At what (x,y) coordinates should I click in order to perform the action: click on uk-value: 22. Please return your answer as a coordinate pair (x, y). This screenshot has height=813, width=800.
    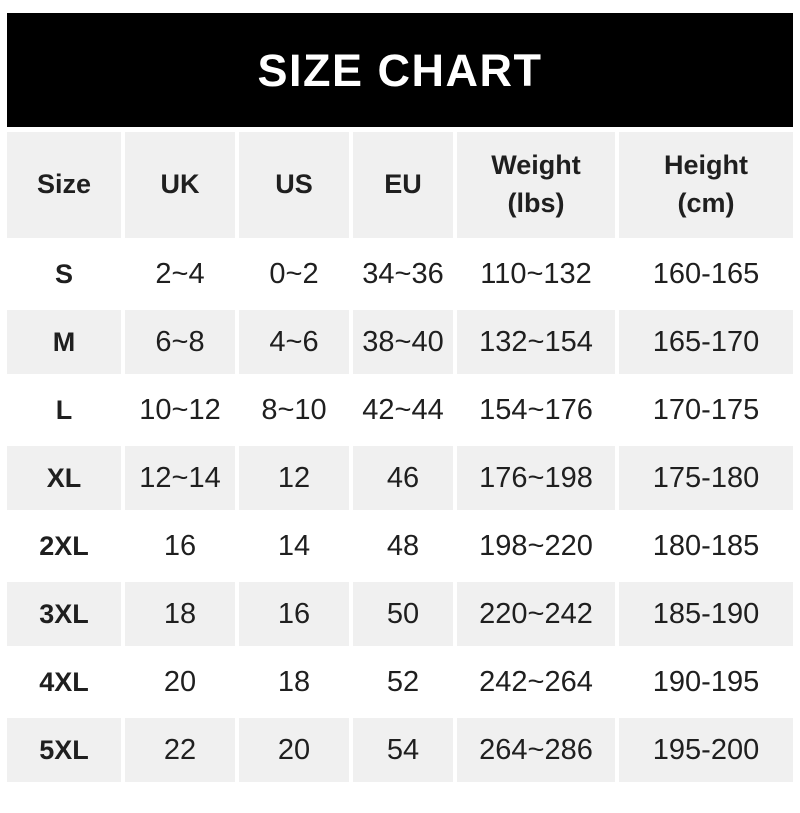
    Looking at the image, I should click on (180, 750).